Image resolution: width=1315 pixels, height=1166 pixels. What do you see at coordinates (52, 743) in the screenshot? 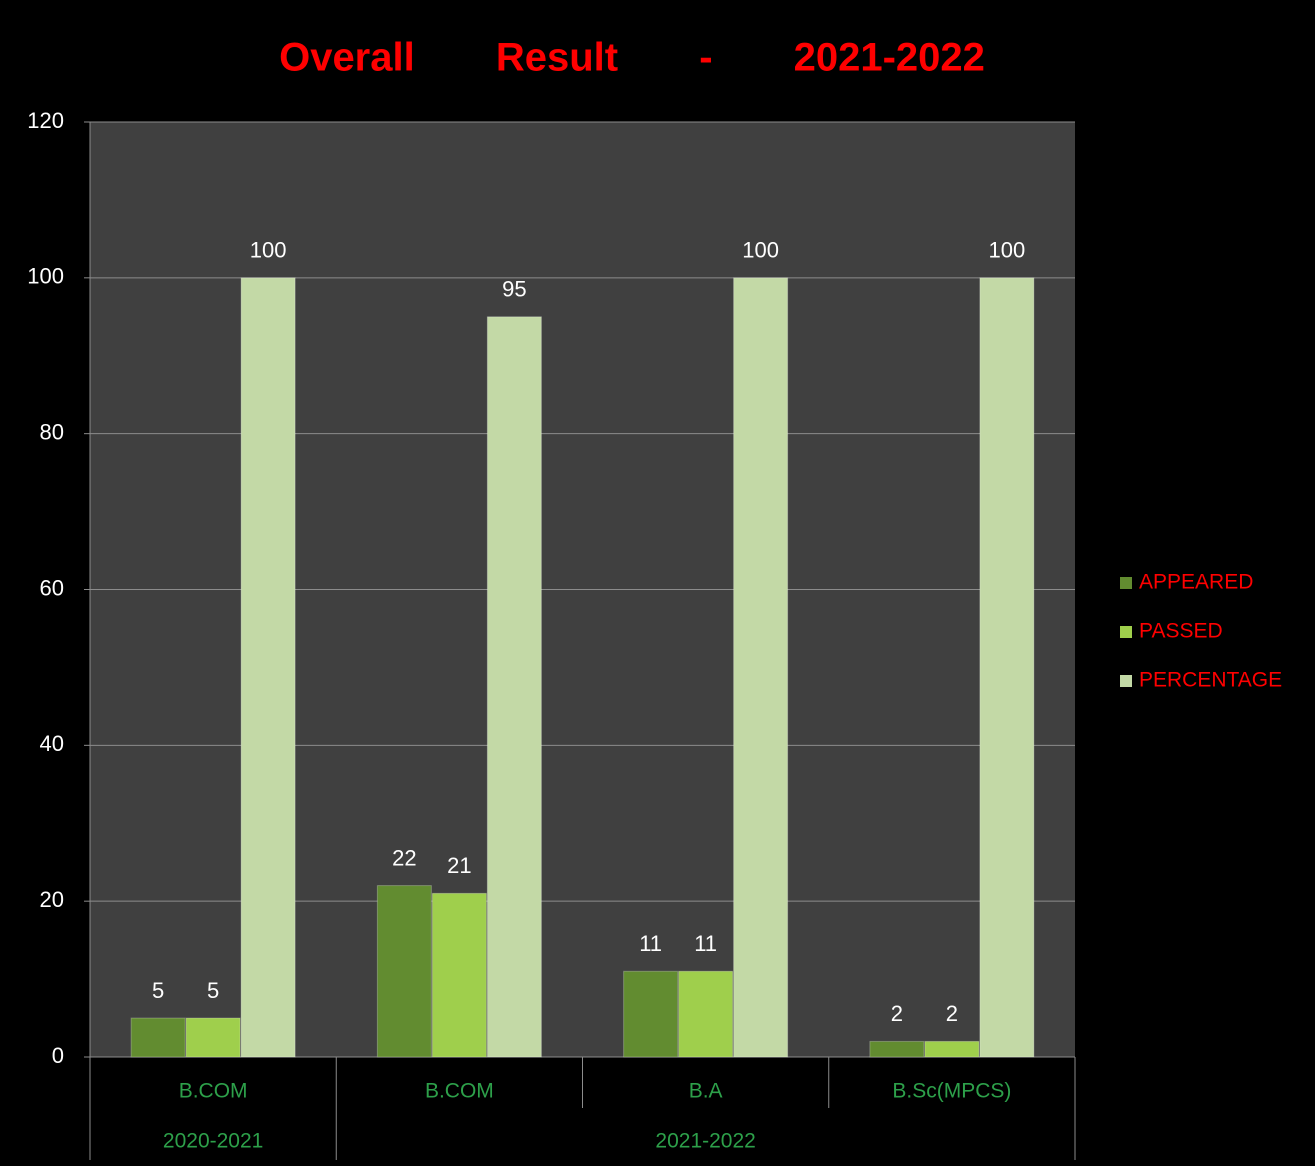
I see `y-tick-label: 40` at bounding box center [52, 743].